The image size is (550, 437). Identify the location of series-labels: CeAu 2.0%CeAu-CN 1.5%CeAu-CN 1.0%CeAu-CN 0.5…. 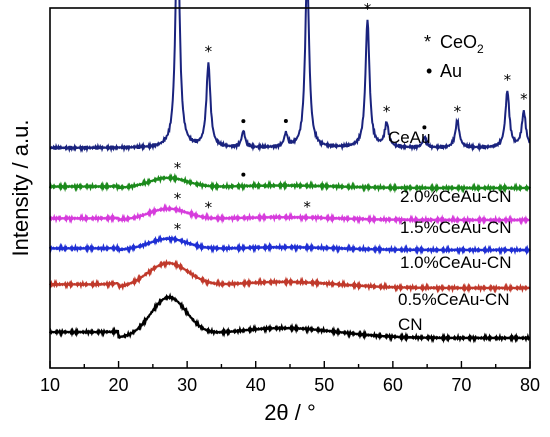
(450, 231).